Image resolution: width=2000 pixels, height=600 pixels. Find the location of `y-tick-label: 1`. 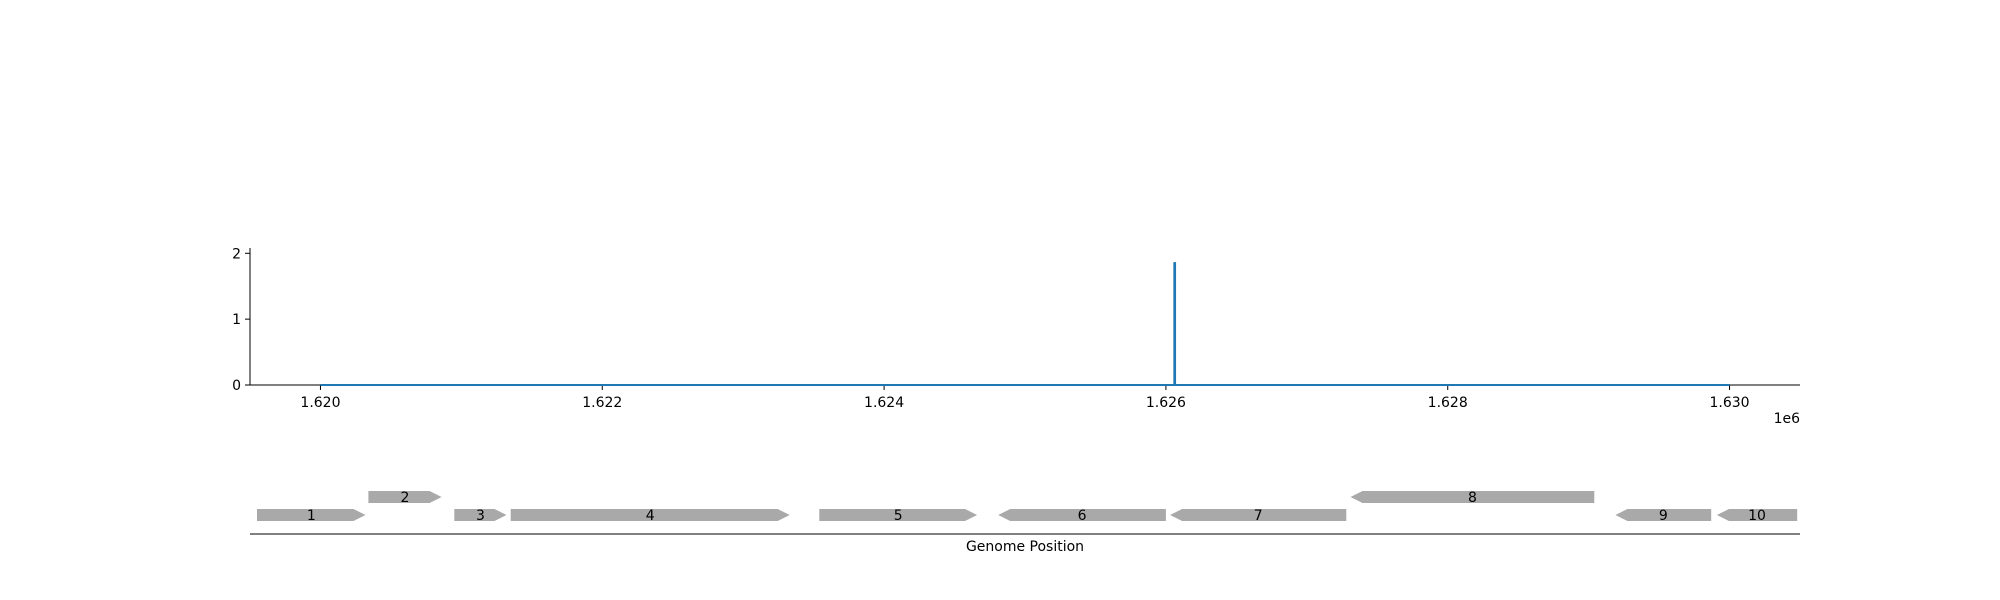

y-tick-label: 1 is located at coordinates (236, 320).